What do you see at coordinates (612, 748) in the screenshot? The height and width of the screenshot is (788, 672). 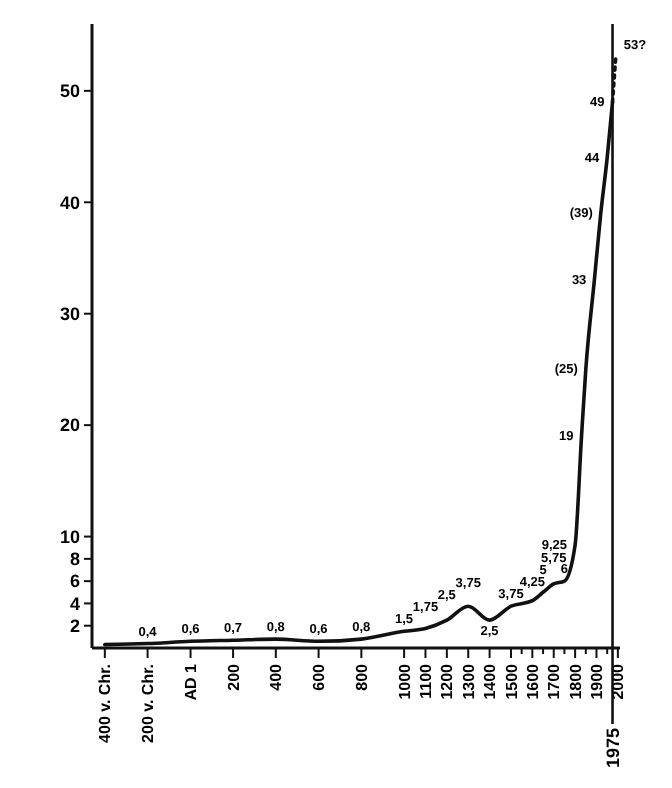 I see `ref-line-label: 1975` at bounding box center [612, 748].